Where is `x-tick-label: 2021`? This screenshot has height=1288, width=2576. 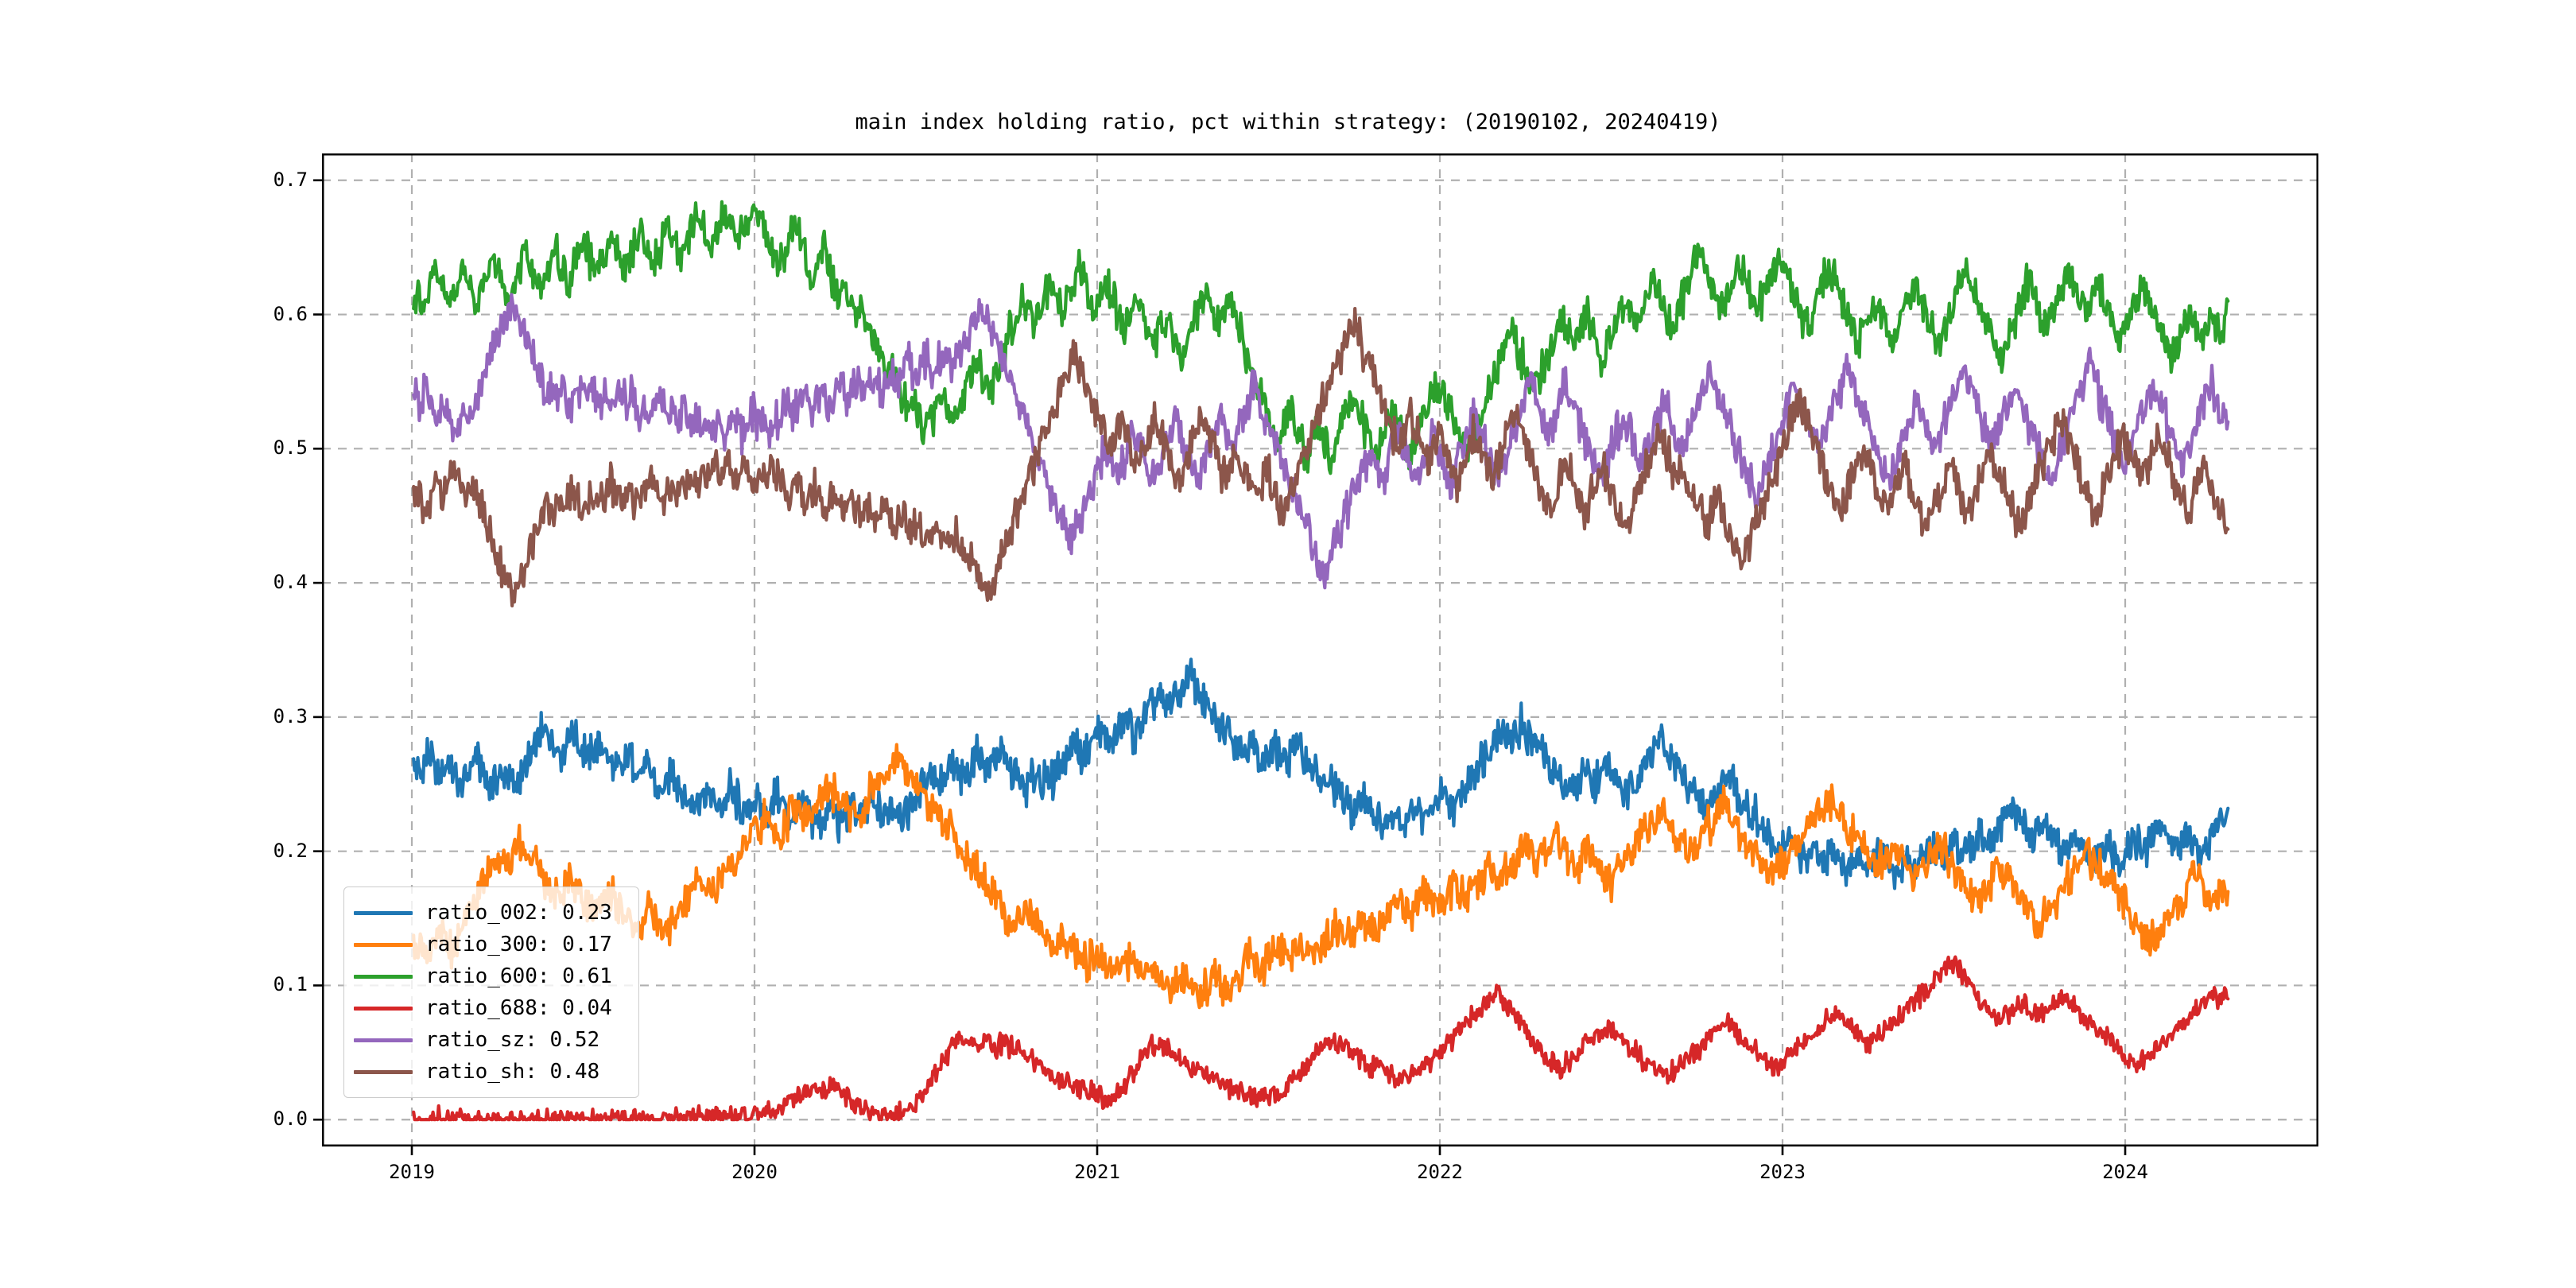
x-tick-label: 2021 is located at coordinates (1097, 1172).